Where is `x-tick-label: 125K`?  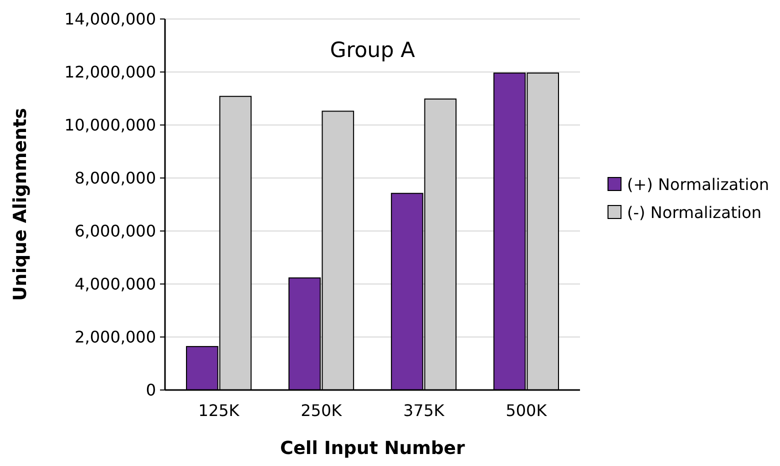
x-tick-label: 125K is located at coordinates (219, 410).